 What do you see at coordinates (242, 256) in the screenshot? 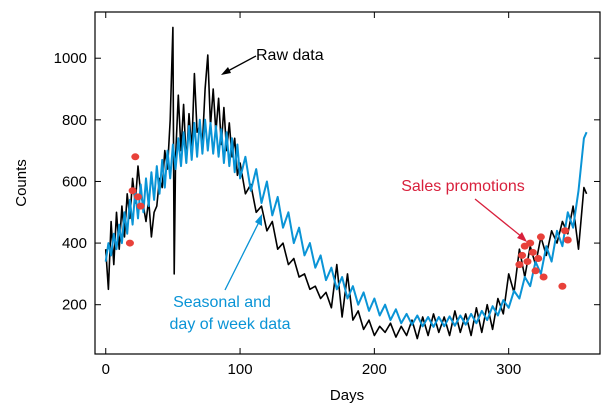
I see `annotation-seasonal-arrow` at bounding box center [242, 256].